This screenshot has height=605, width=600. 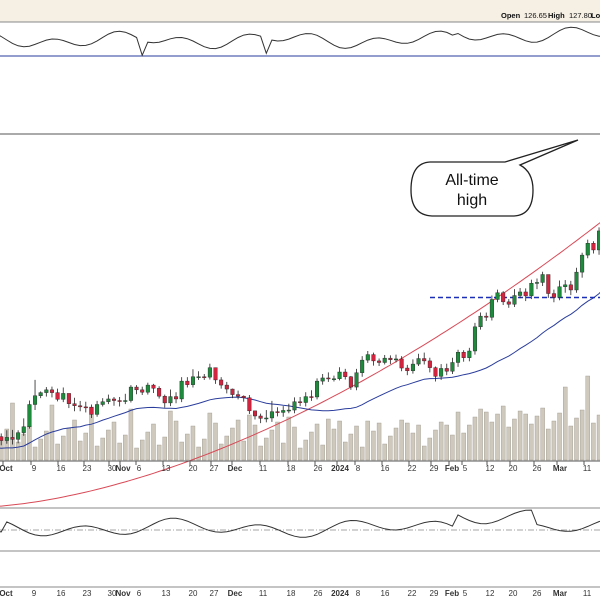 I want to click on x-axis-tick-label: Nov, so click(x=123, y=468).